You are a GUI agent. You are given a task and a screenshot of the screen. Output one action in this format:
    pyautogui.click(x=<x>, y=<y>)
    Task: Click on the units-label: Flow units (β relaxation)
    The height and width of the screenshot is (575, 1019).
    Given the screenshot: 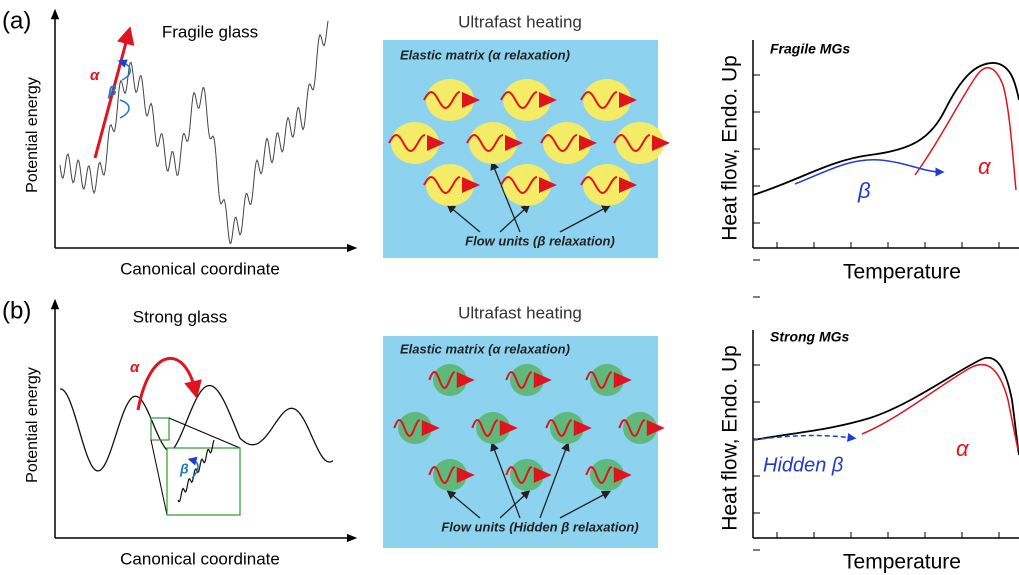 What is the action you would take?
    pyautogui.click(x=540, y=240)
    